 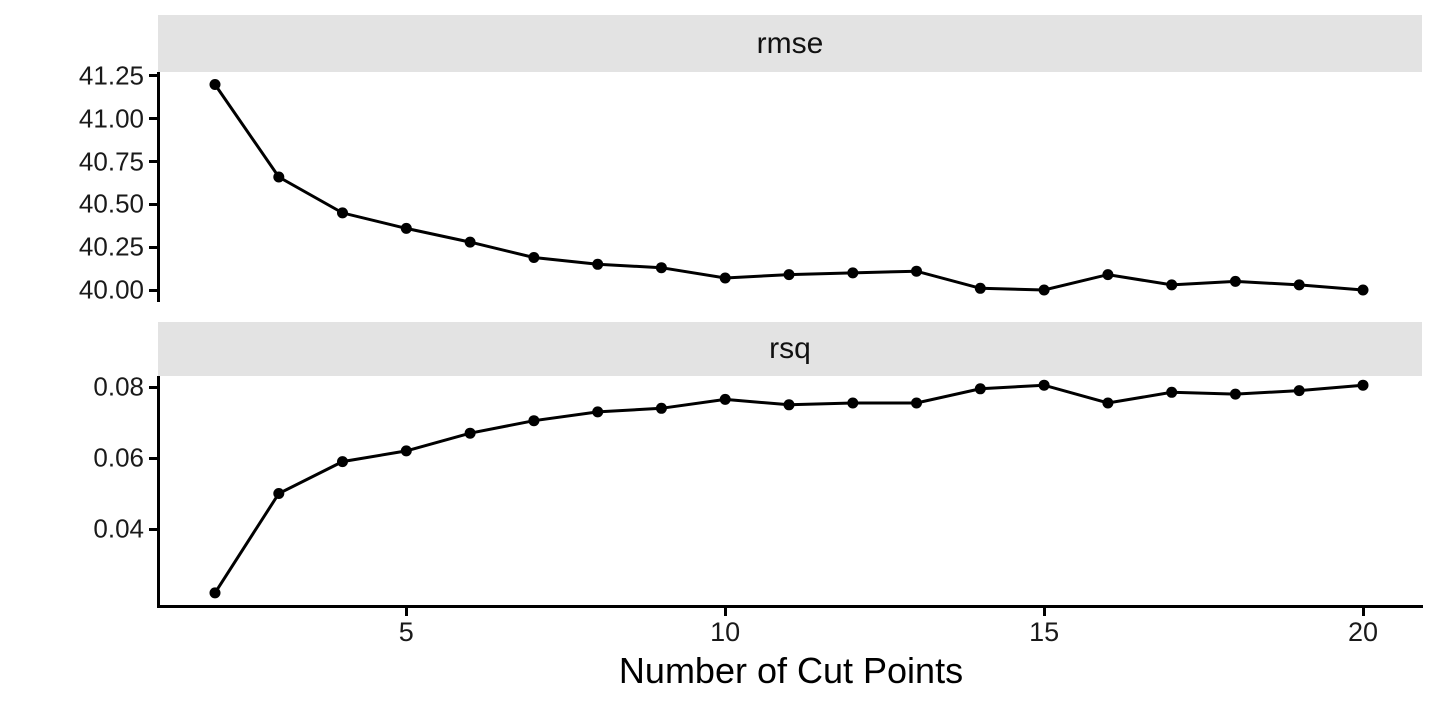 I want to click on y-tick-label: 0.06, so click(x=118, y=457).